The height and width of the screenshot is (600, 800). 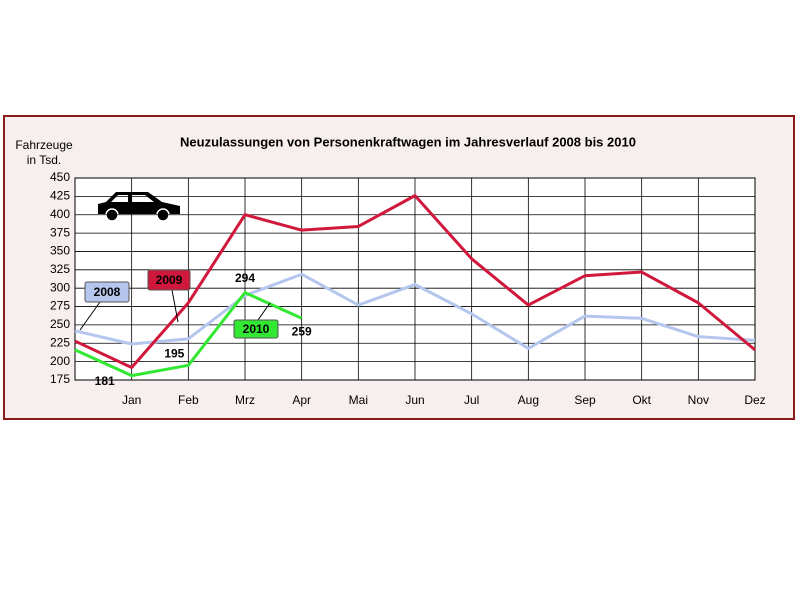 What do you see at coordinates (60, 306) in the screenshot?
I see `y-tick-label: 275` at bounding box center [60, 306].